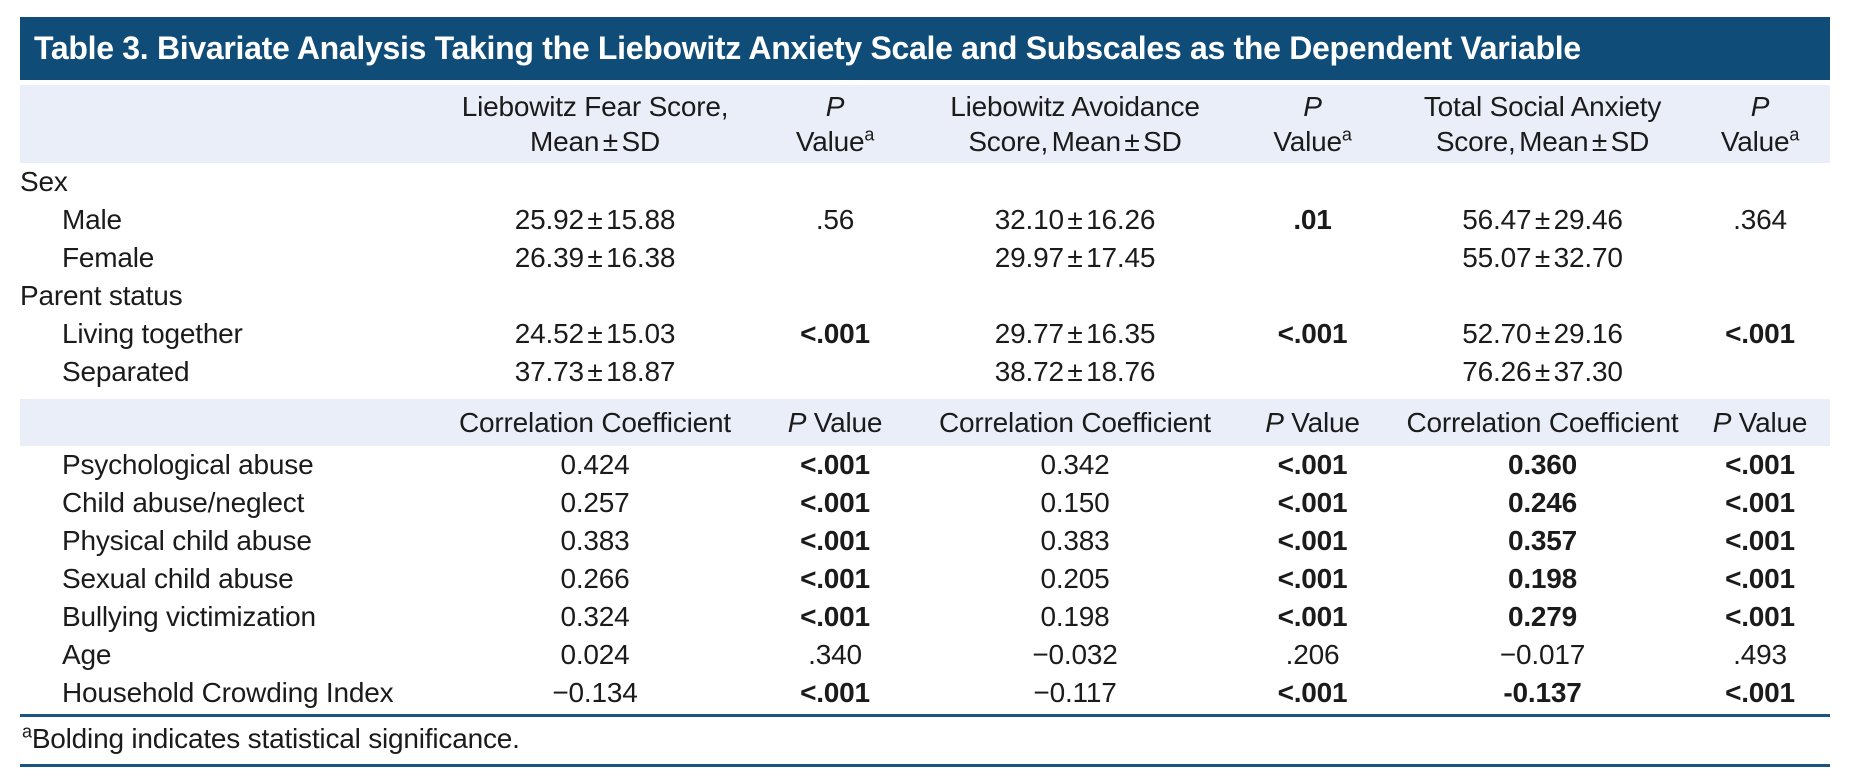  Describe the element at coordinates (1075, 106) in the screenshot. I see `header-avoidance-line1: Liebowitz Avoidance` at that location.